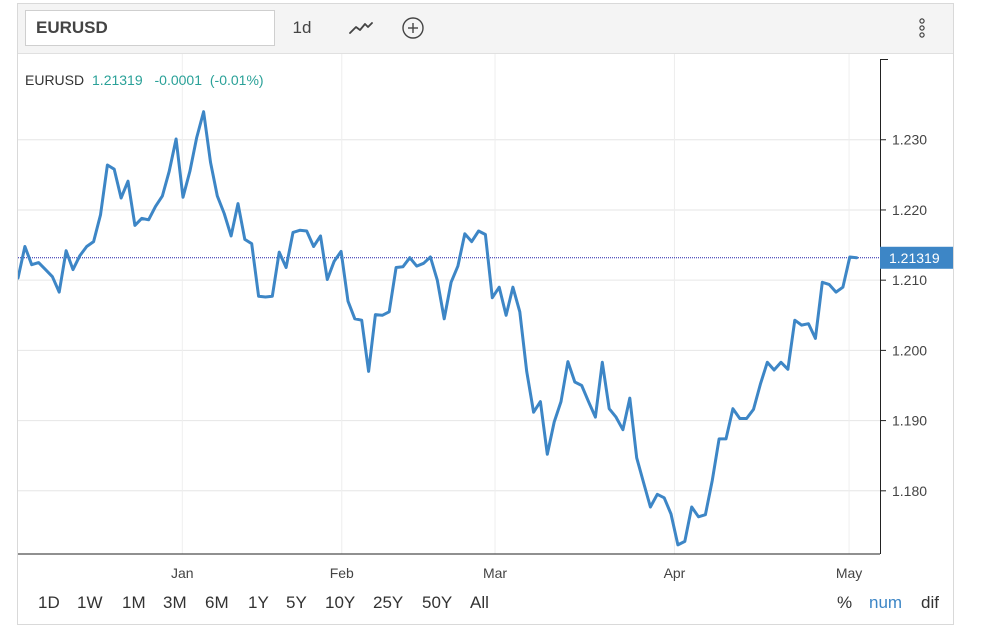 The width and height of the screenshot is (993, 637). I want to click on y-tick-label: 1.220, so click(909, 210).